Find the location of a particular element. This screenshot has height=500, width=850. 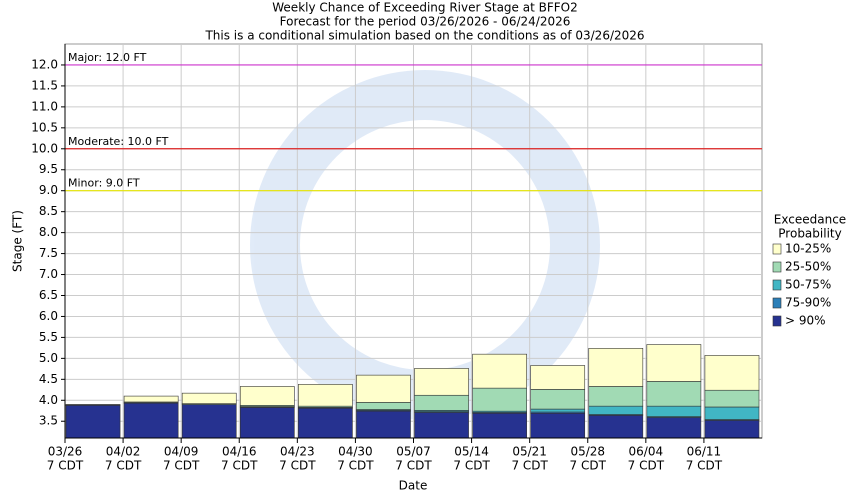

y-tick-label: 7.5 is located at coordinates (48, 253).